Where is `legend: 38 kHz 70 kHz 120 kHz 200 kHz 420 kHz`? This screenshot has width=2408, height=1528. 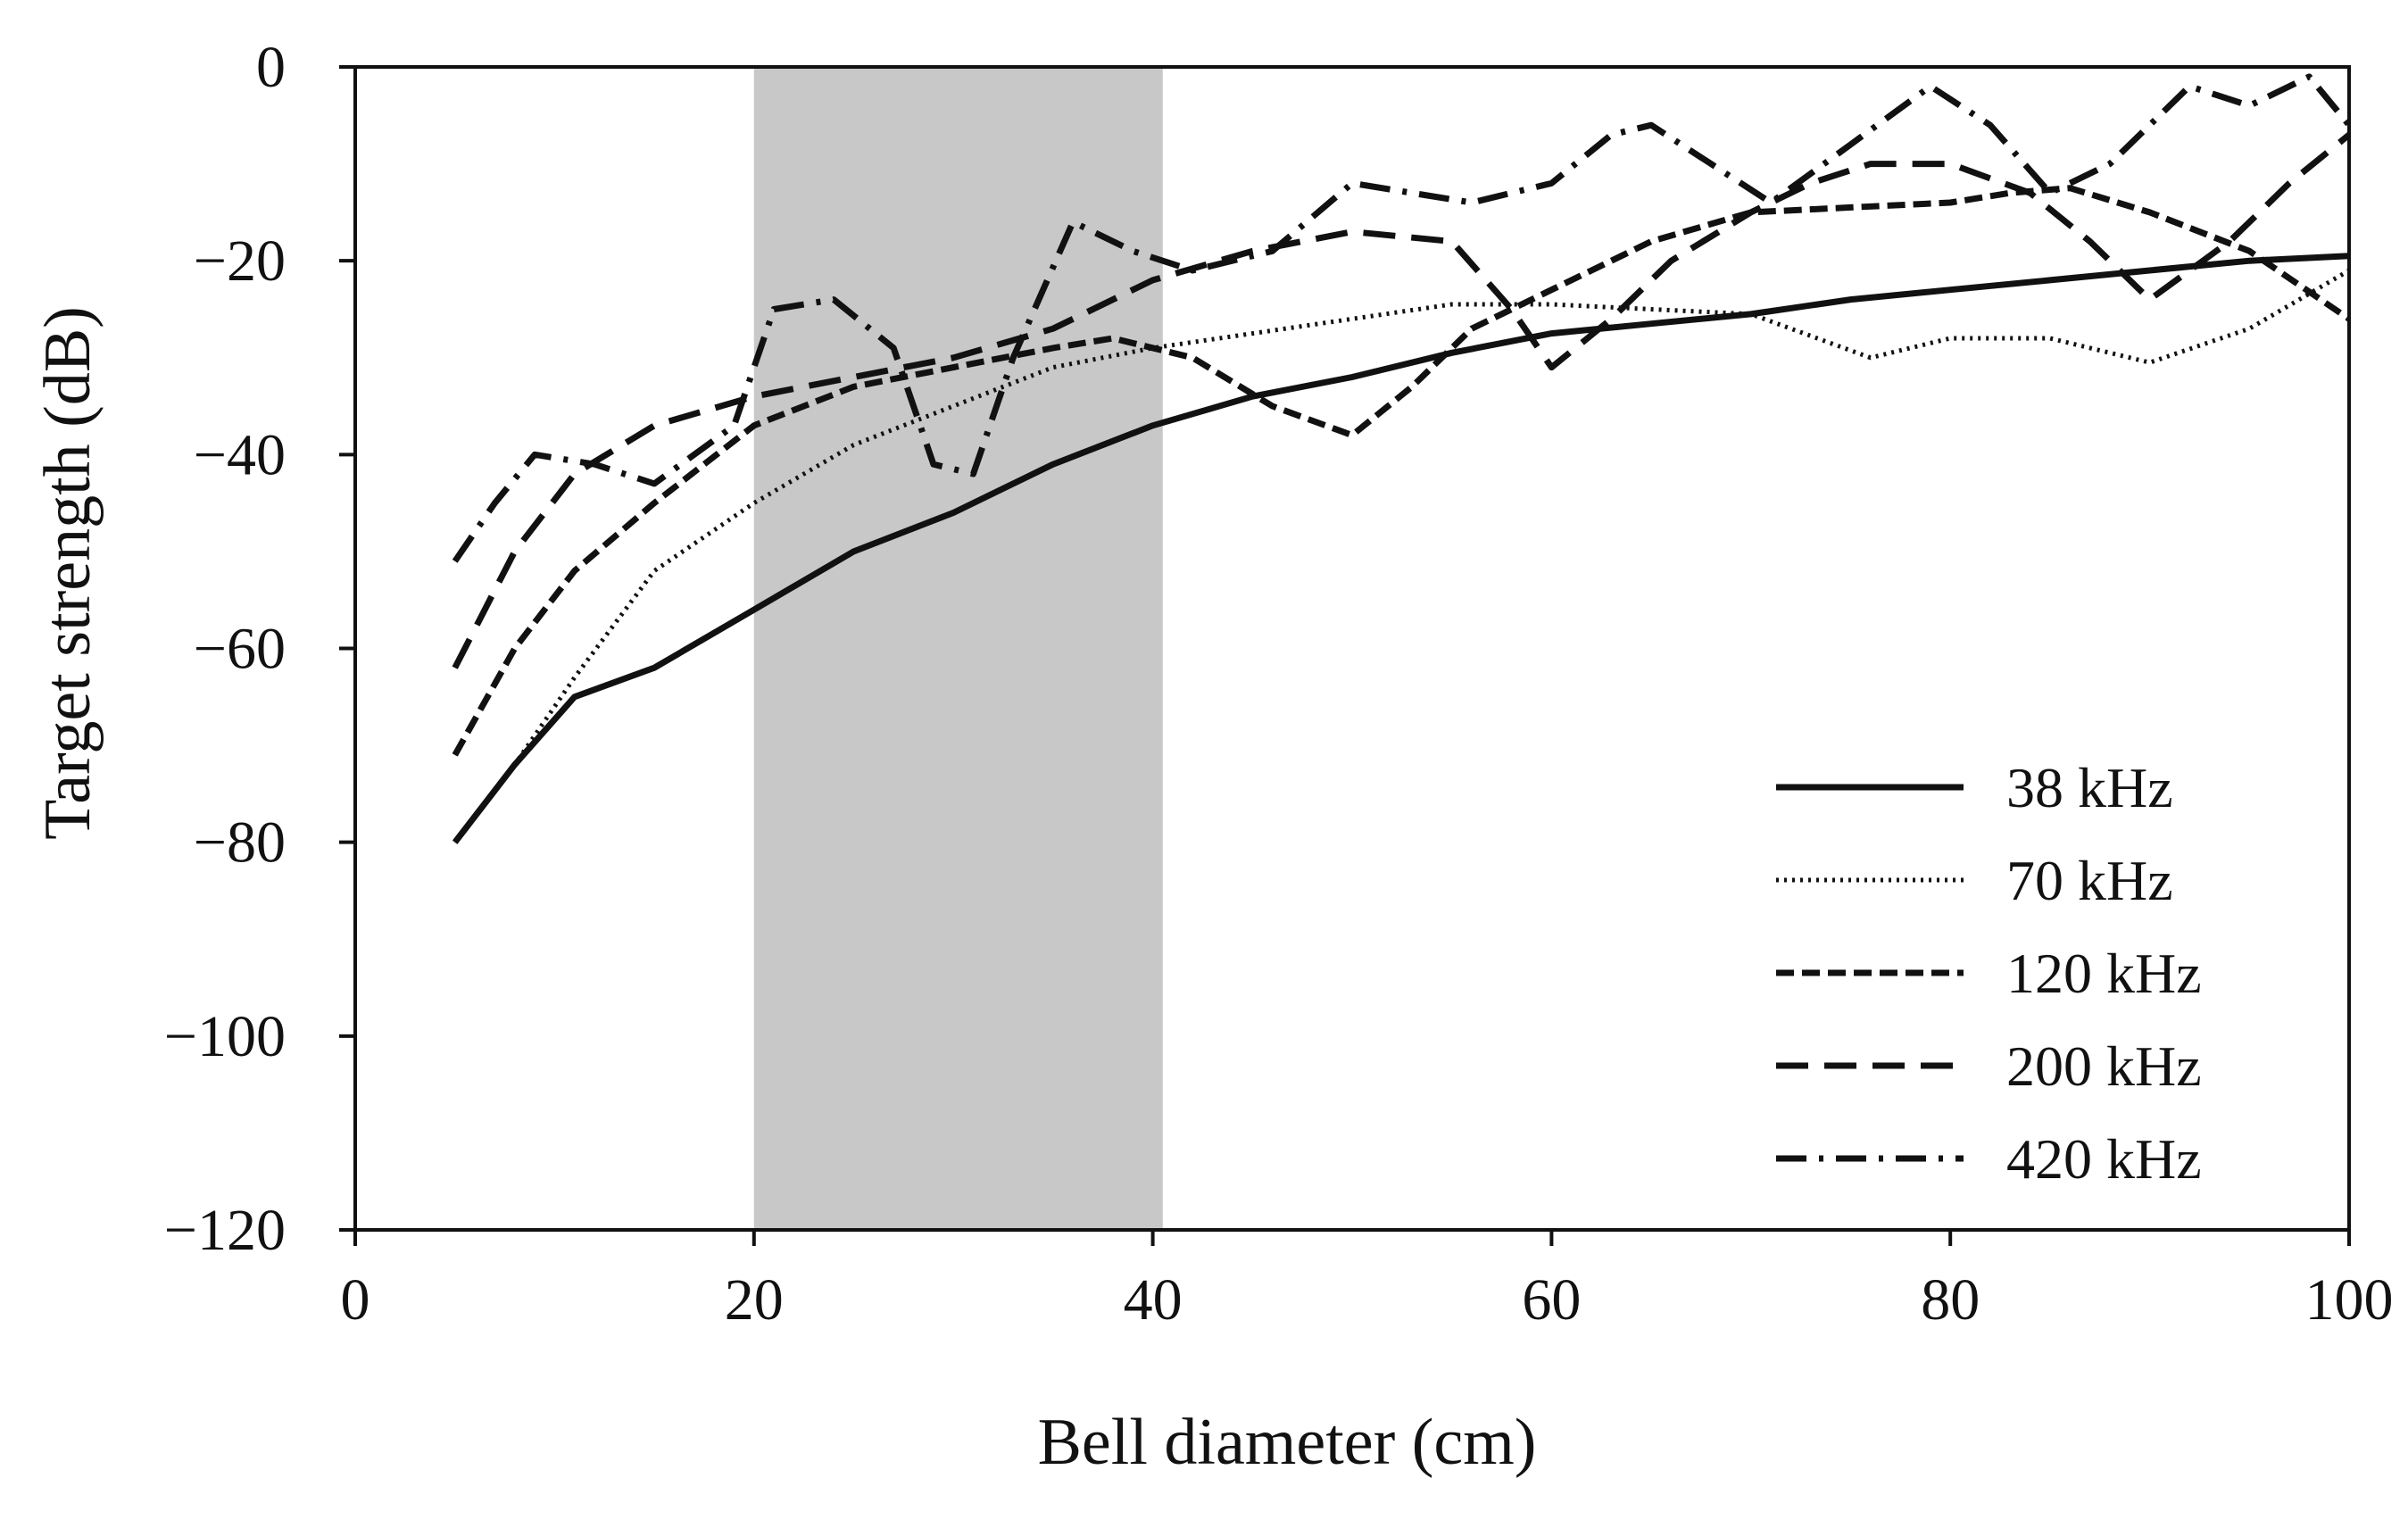
legend: 38 kHz 70 kHz 120 kHz 200 kHz 420 kHz is located at coordinates (1989, 973).